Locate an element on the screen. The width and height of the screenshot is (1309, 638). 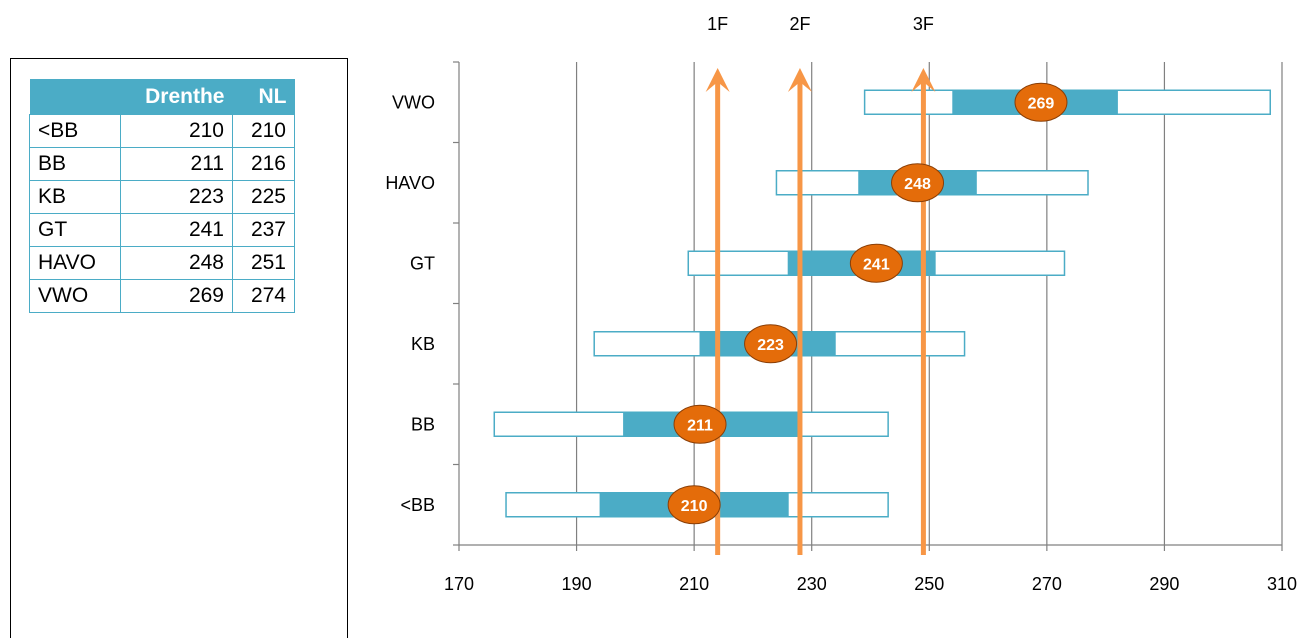
x-tick-label: 250 is located at coordinates (929, 584).